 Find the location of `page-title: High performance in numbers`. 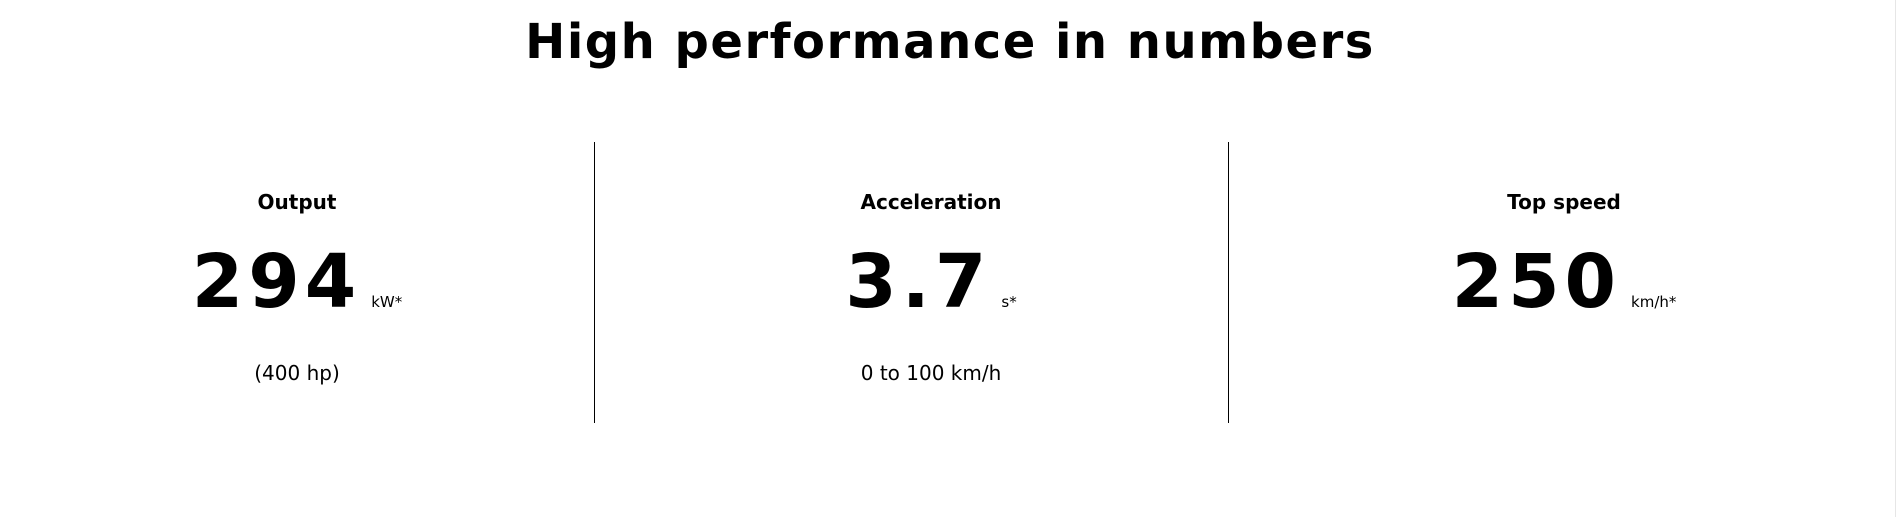

page-title: High performance in numbers is located at coordinates (950, 42).